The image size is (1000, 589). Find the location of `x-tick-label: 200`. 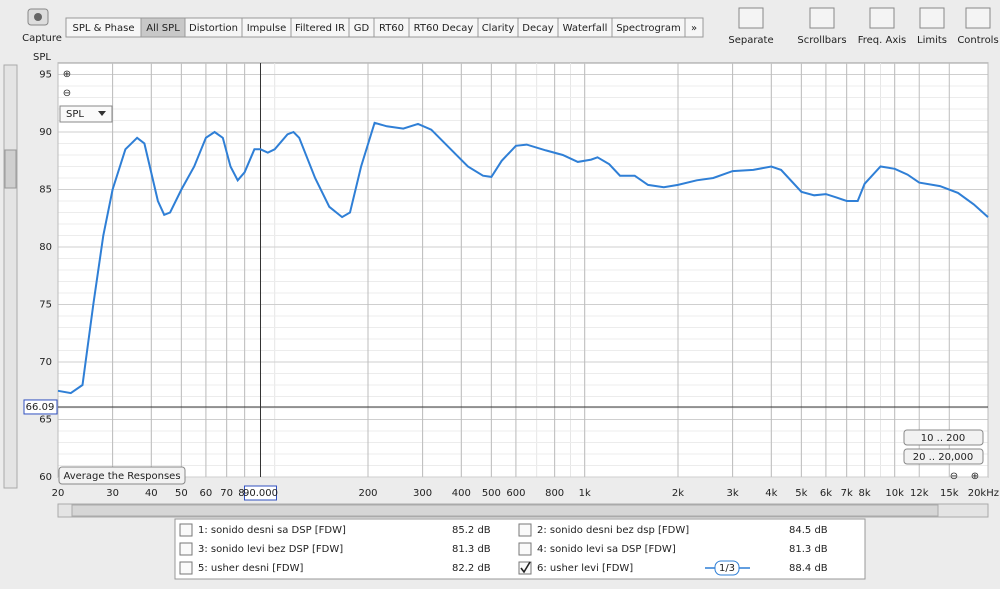

x-tick-label: 200 is located at coordinates (367, 493).